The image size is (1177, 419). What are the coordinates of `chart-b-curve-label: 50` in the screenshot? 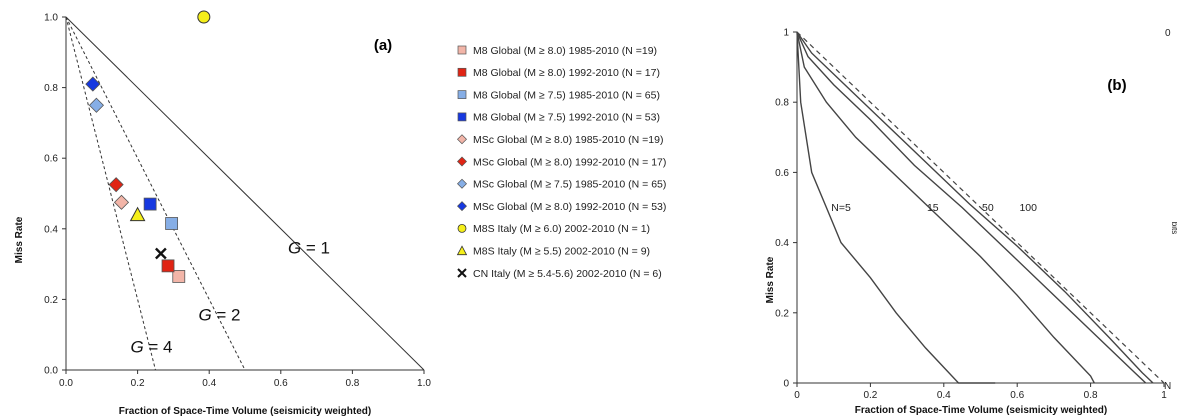 It's located at (988, 208).